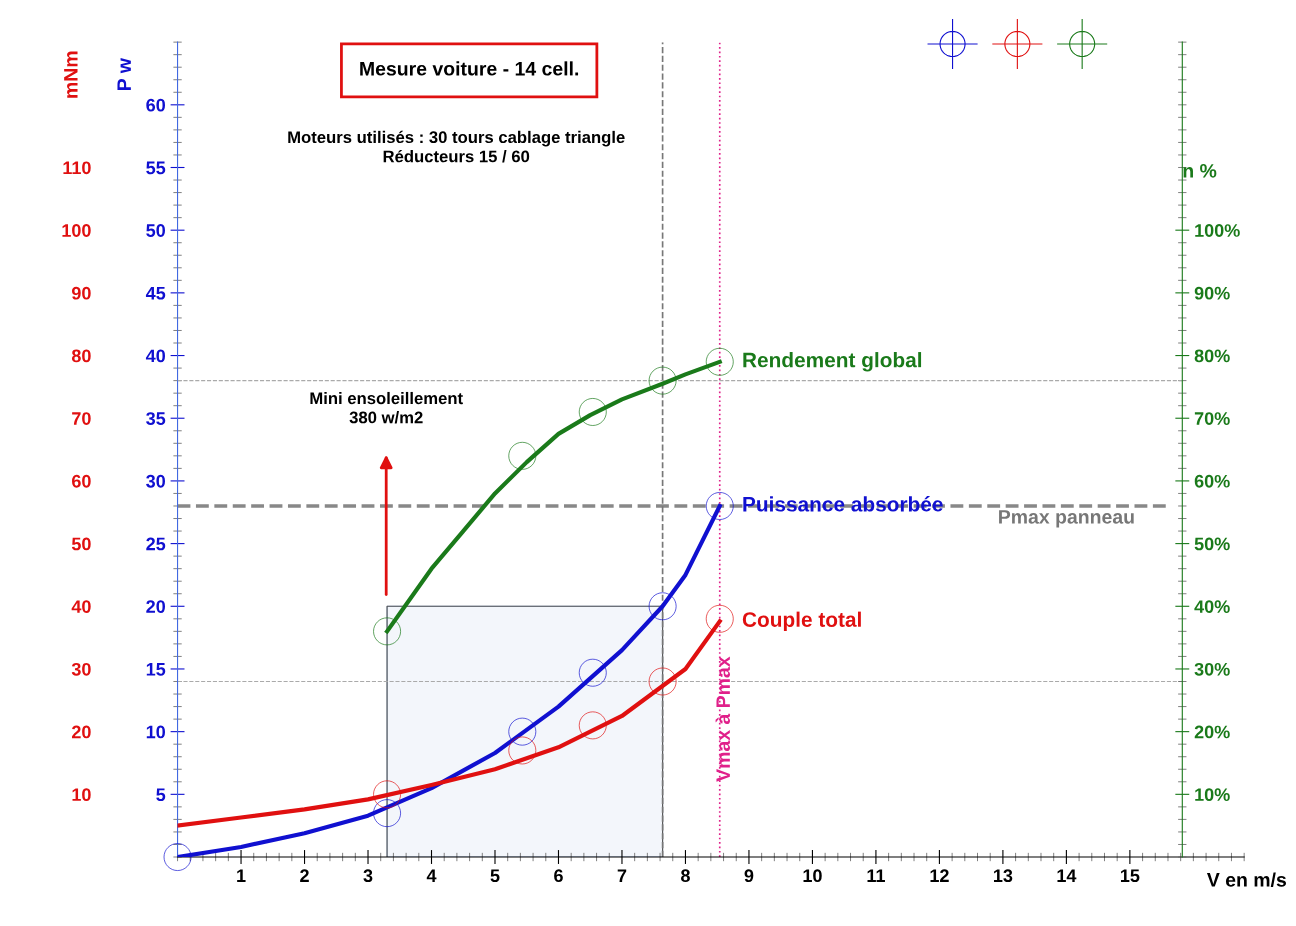 The image size is (1296, 926). What do you see at coordinates (155, 356) in the screenshot?
I see `y-tick-label: 40` at bounding box center [155, 356].